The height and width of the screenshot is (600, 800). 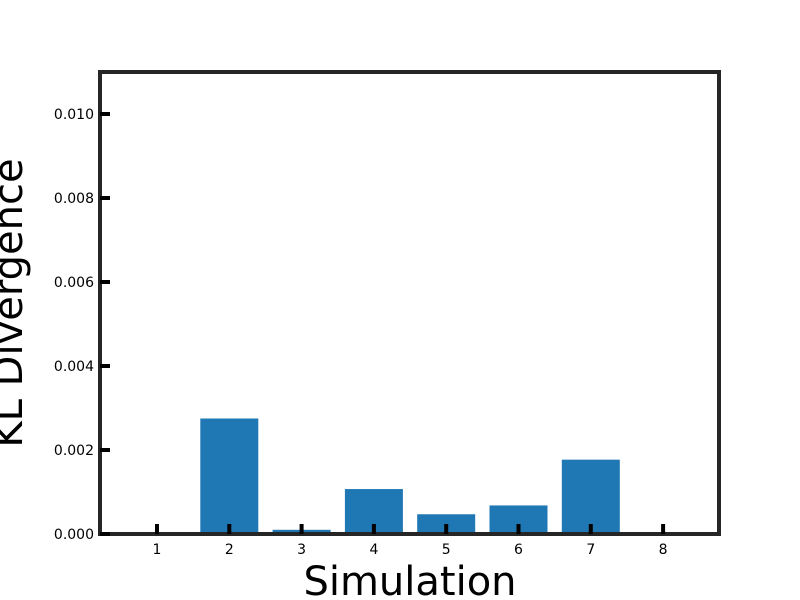 What do you see at coordinates (590, 550) in the screenshot?
I see `x-tick-label: 7` at bounding box center [590, 550].